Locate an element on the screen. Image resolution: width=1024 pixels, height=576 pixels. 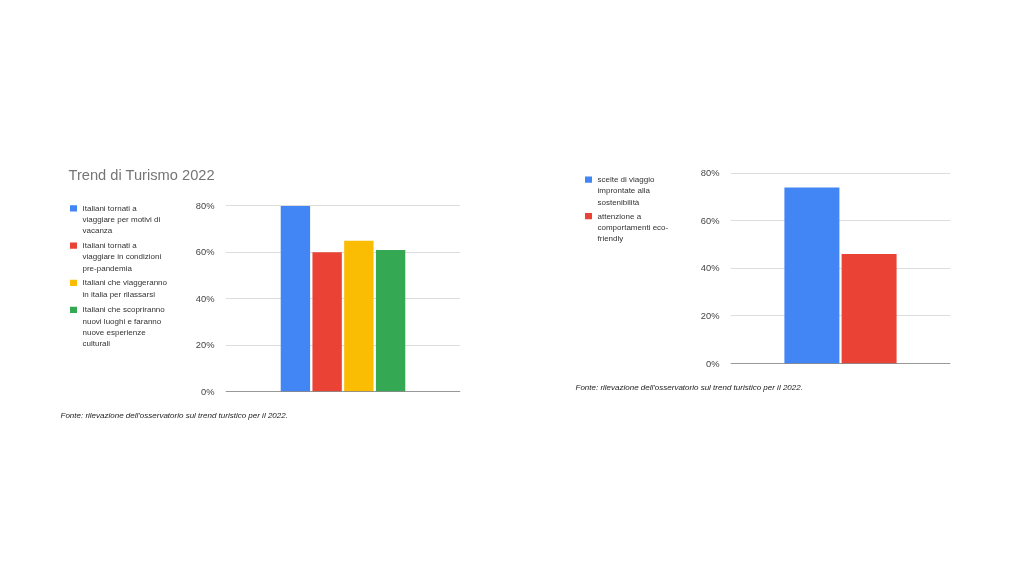
legend-label: Italiani che viaggeranno in italia per rilassarsi is located at coordinates (125, 288).